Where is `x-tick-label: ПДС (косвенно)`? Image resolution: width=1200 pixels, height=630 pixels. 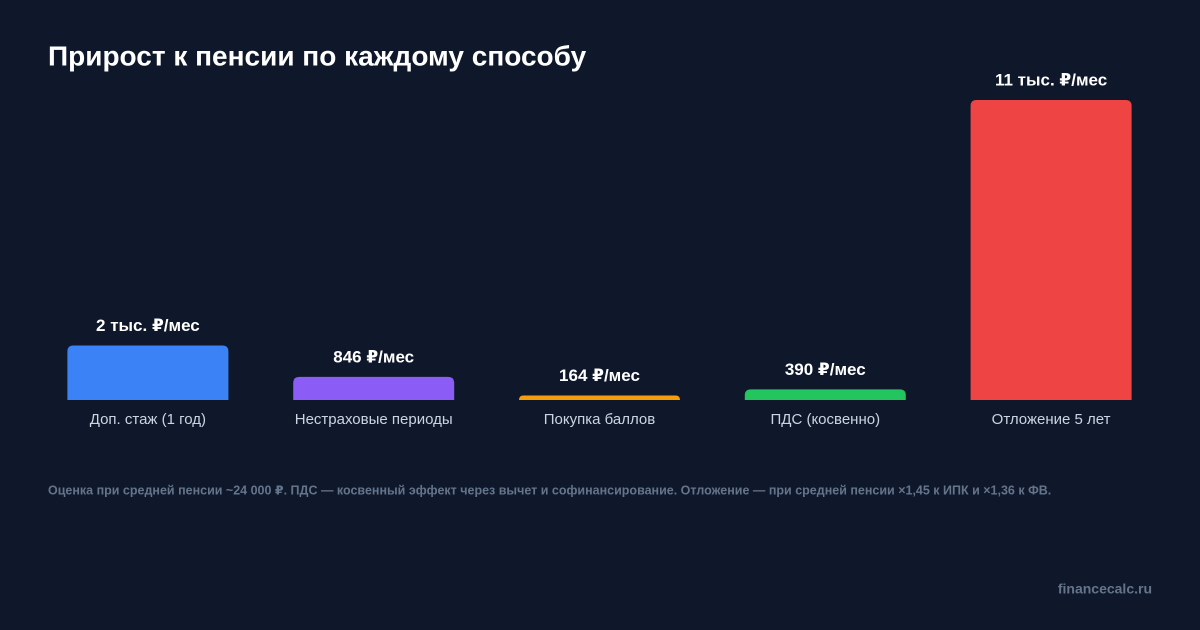 x-tick-label: ПДС (косвенно) is located at coordinates (826, 419).